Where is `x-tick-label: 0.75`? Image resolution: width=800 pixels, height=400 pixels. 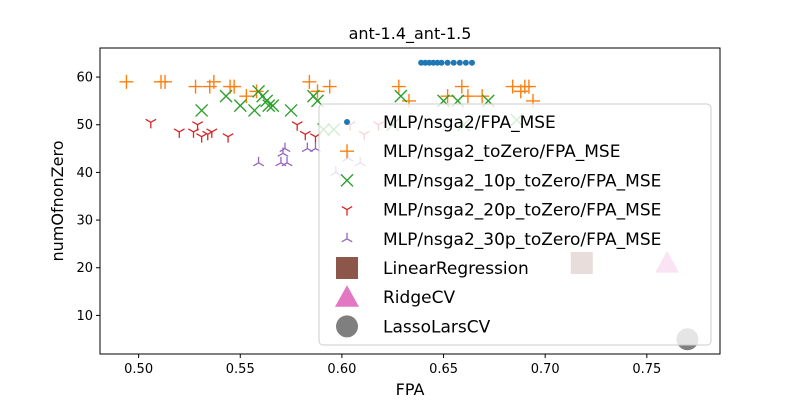
x-tick-label: 0.75 is located at coordinates (646, 369).